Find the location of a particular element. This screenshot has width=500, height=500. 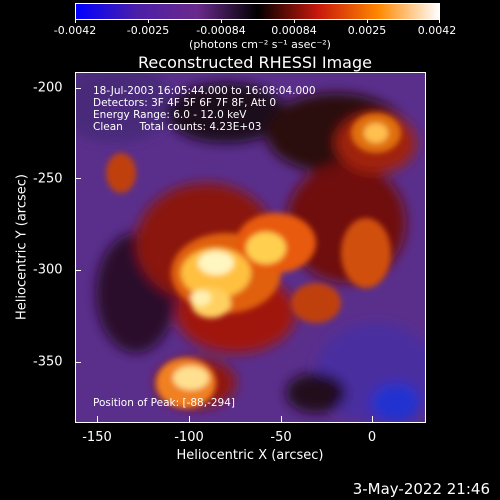

colorbar-tick-label: 0.00084 is located at coordinates (294, 30).